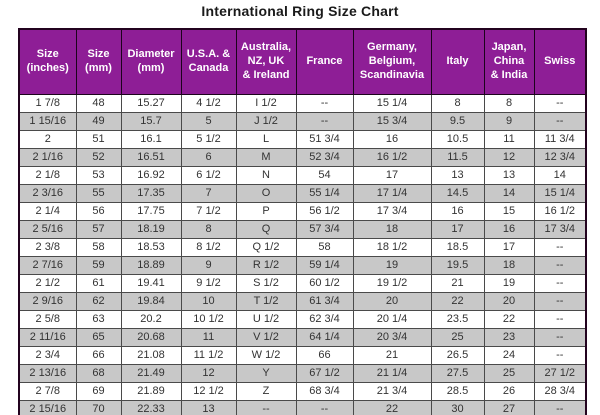  What do you see at coordinates (98, 337) in the screenshot?
I see `table-cell: 65` at bounding box center [98, 337].